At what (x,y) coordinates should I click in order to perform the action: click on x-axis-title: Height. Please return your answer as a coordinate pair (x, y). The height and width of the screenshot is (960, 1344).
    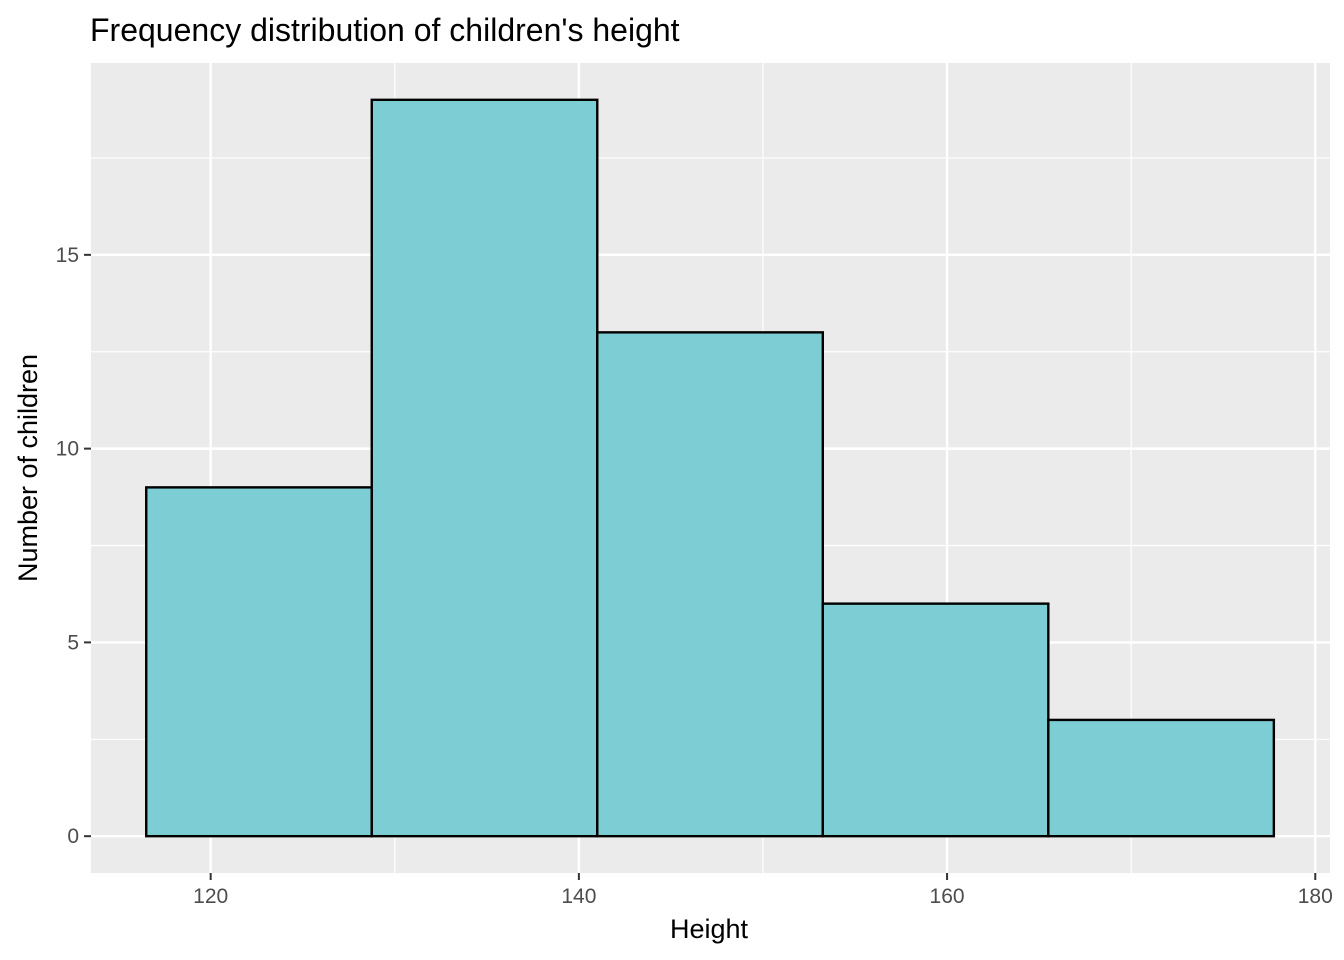
    Looking at the image, I should click on (709, 929).